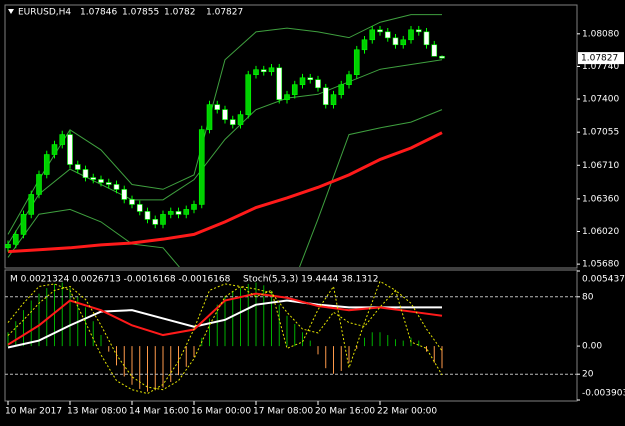  What do you see at coordinates (11, 11) in the screenshot?
I see `menu-arrow` at bounding box center [11, 11].